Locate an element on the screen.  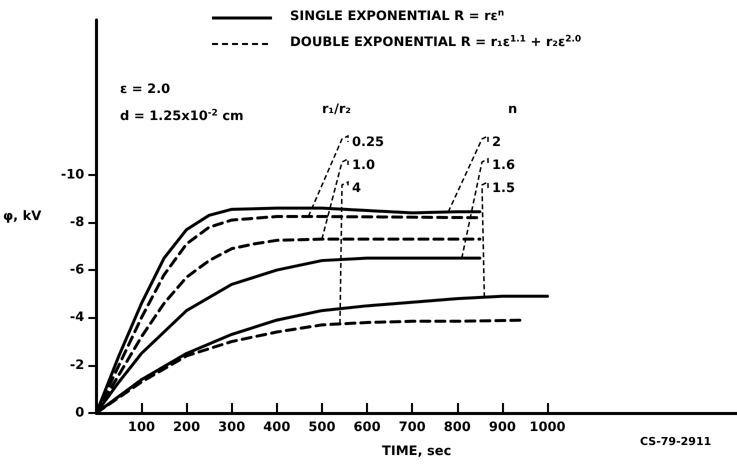
x-tick-label: 700 is located at coordinates (412, 427).